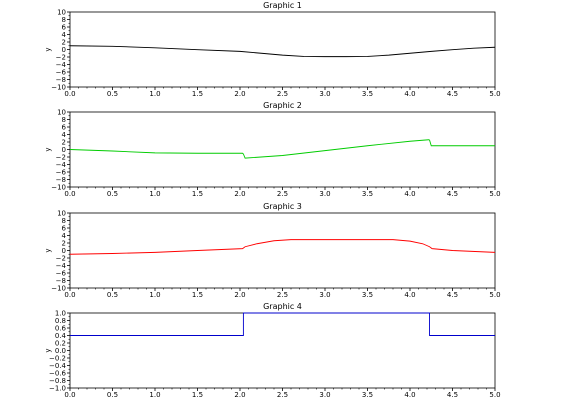  What do you see at coordinates (282, 5) in the screenshot?
I see `chart-title: Graphic 1` at bounding box center [282, 5].